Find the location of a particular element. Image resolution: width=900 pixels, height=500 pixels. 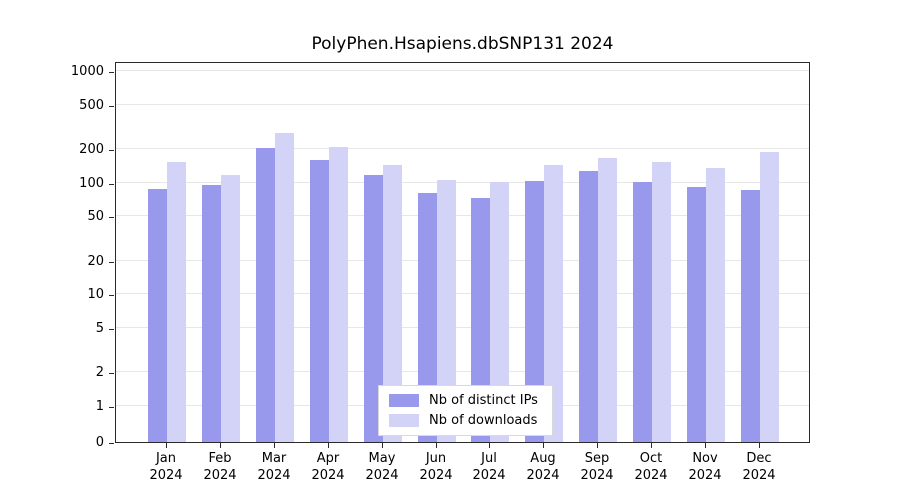

y-tick-label-10: 10 is located at coordinates (95, 295).